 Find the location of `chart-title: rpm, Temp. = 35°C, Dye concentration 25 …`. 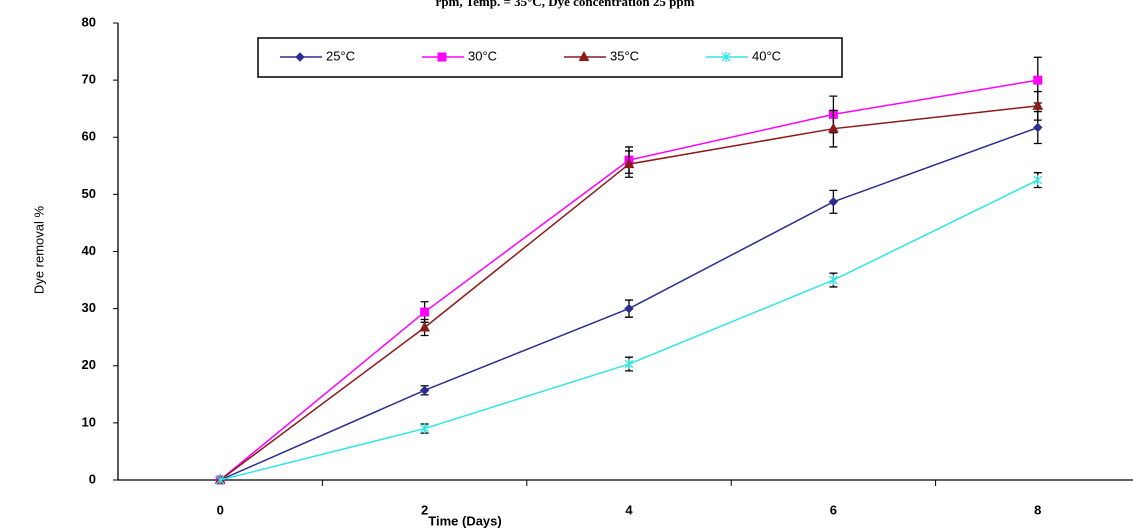

chart-title: rpm, Temp. = 35°C, Dye concentration 25 … is located at coordinates (565, 4).